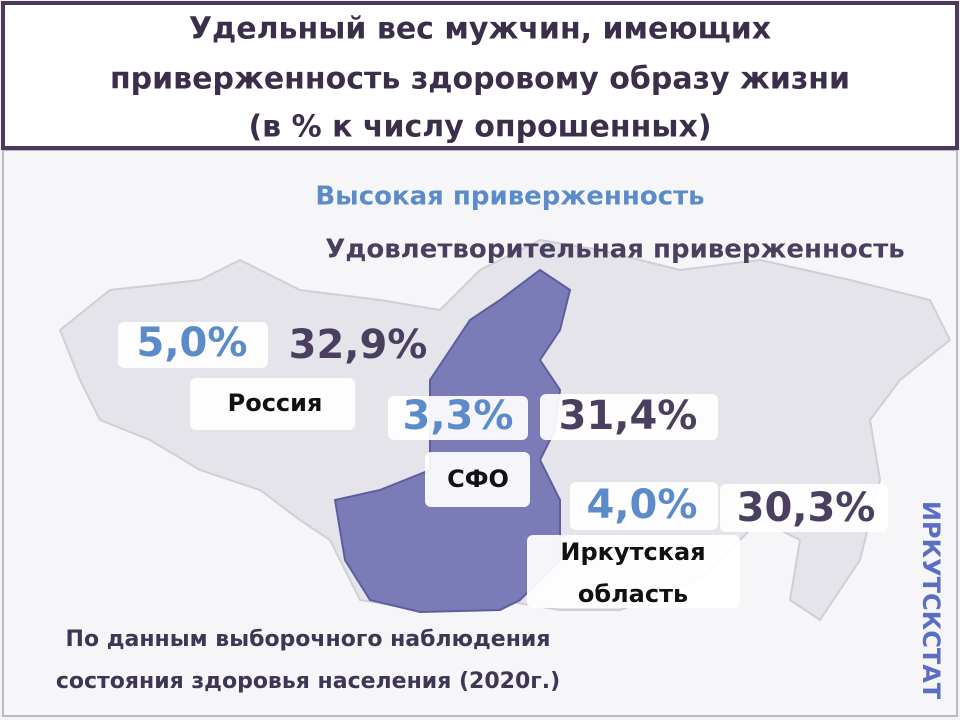 The height and width of the screenshot is (724, 960). Describe the element at coordinates (509, 197) in the screenshot. I see `legend-high: Высокая приверженность` at that location.